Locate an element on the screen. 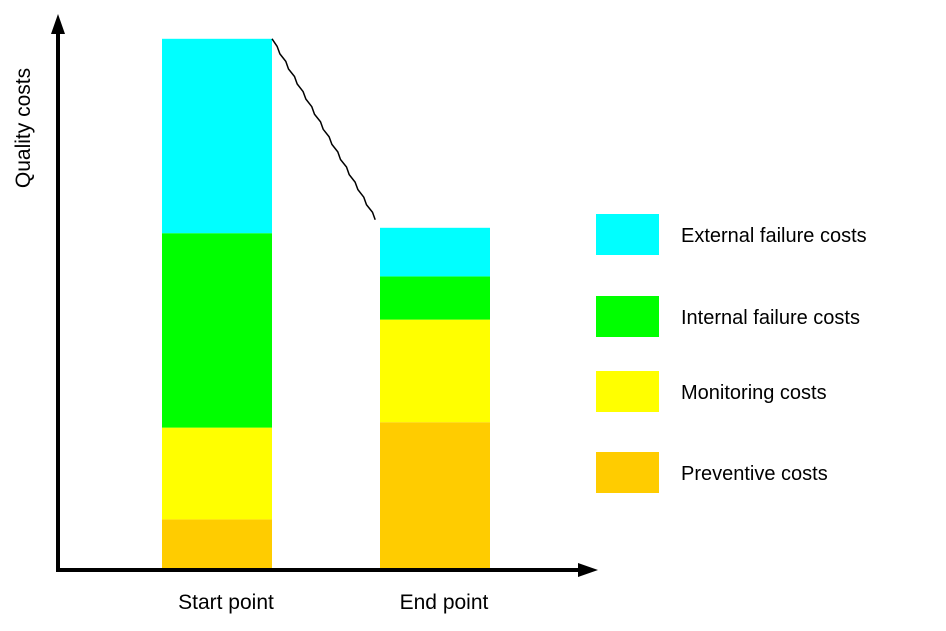 This screenshot has width=946, height=631. y-axis-arrow-icon is located at coordinates (58, 24).